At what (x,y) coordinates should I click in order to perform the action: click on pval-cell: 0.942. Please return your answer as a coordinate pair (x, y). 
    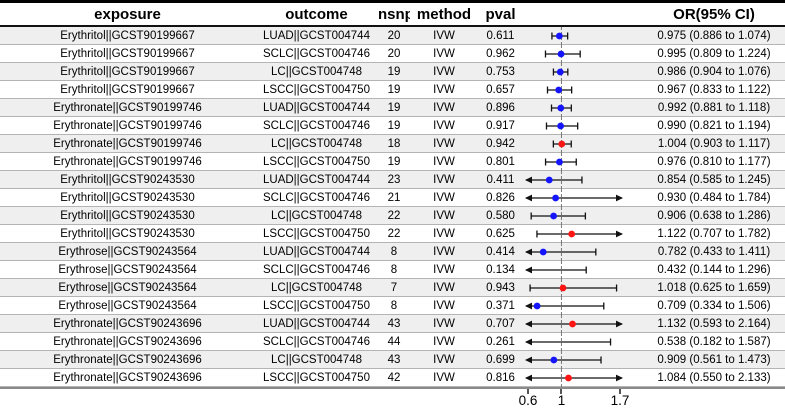
    Looking at the image, I should click on (500, 143).